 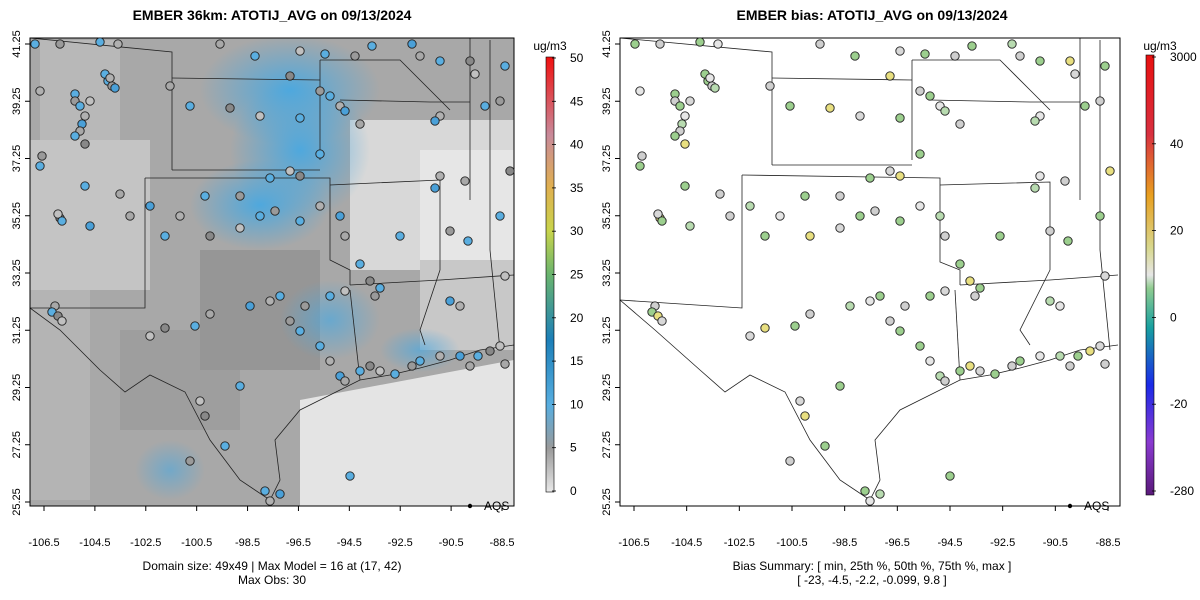 What do you see at coordinates (1183, 57) in the screenshot?
I see `right-colorbar-label: 3000` at bounding box center [1183, 57].